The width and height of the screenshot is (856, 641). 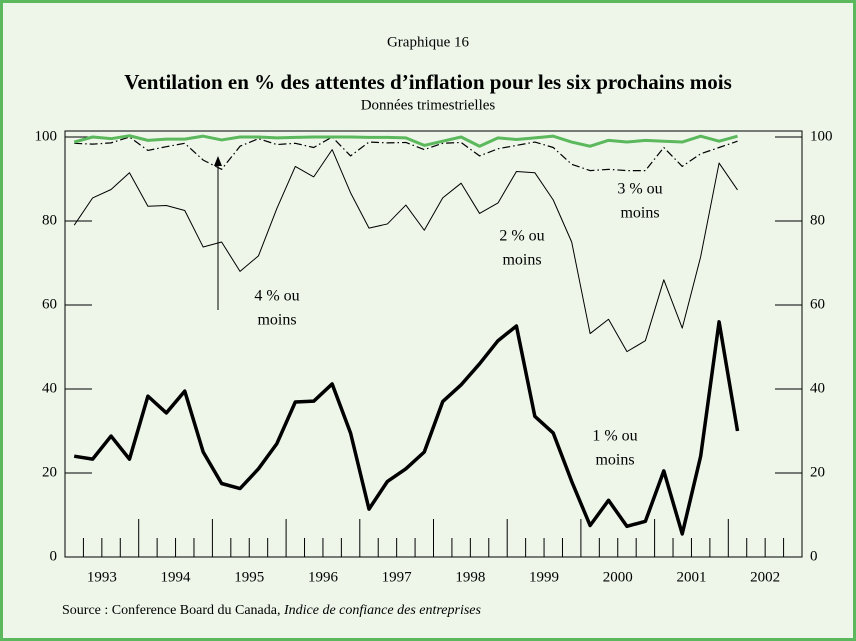 I want to click on annotation: 4 % ou, so click(x=276, y=296).